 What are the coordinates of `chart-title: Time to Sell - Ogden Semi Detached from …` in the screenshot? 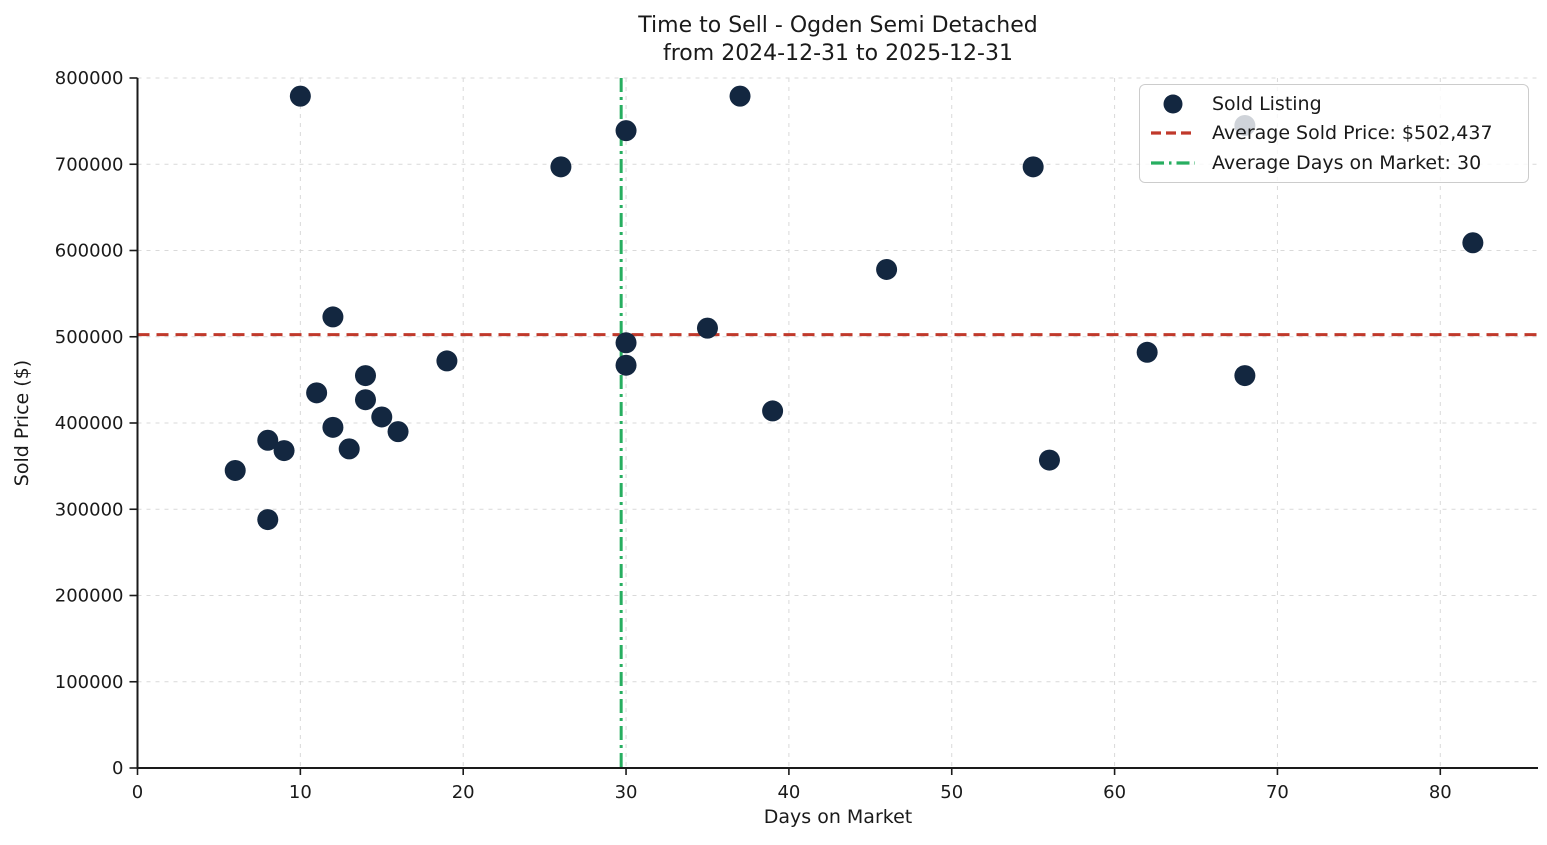 It's located at (838, 40).